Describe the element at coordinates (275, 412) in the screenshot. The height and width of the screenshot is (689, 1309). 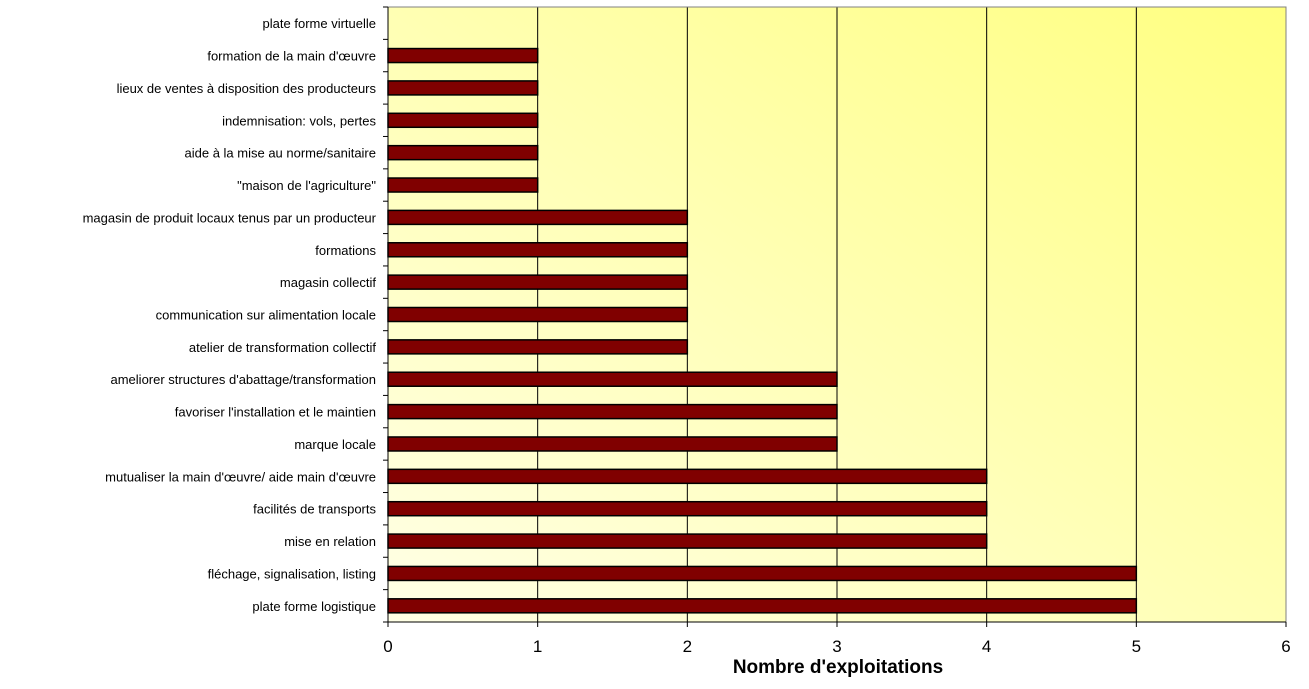
I see `category-label: favoriser l'installation et le maintien` at that location.